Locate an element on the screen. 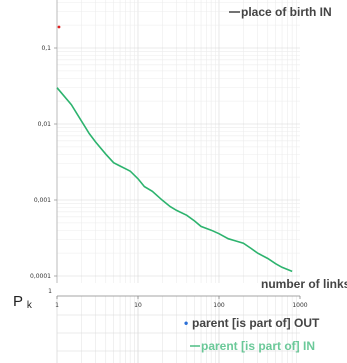  bottom-xtick-label: 1 is located at coordinates (57, 305).